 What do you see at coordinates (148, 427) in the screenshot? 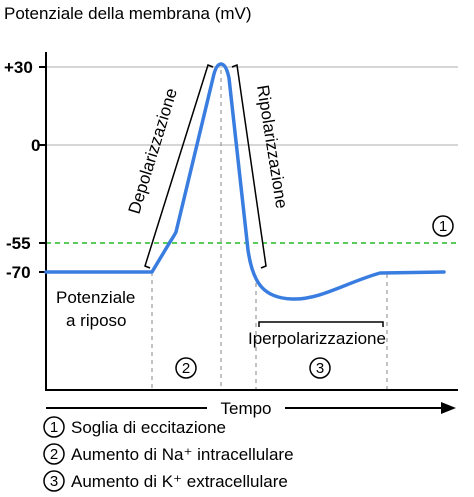
I see `legend-1-label: Soglia di eccitazione` at bounding box center [148, 427].